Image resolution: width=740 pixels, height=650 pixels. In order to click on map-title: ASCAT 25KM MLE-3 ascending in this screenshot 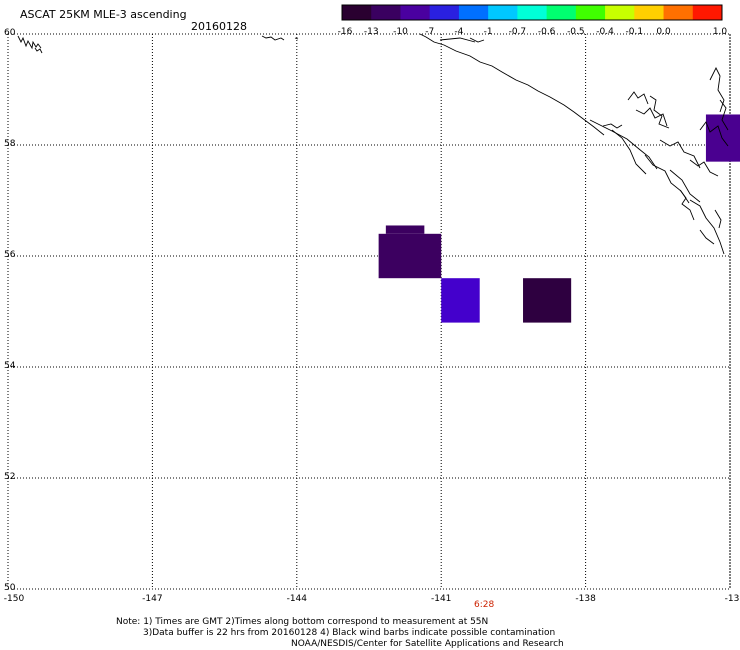, I will do `click(103, 14)`.